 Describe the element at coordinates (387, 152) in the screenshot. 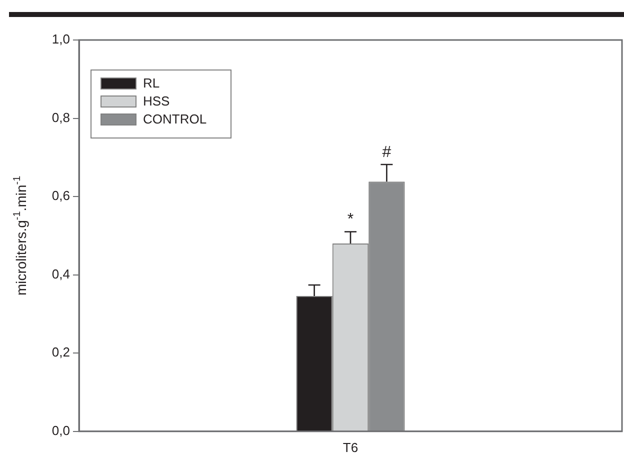

I see `annotation: #` at that location.